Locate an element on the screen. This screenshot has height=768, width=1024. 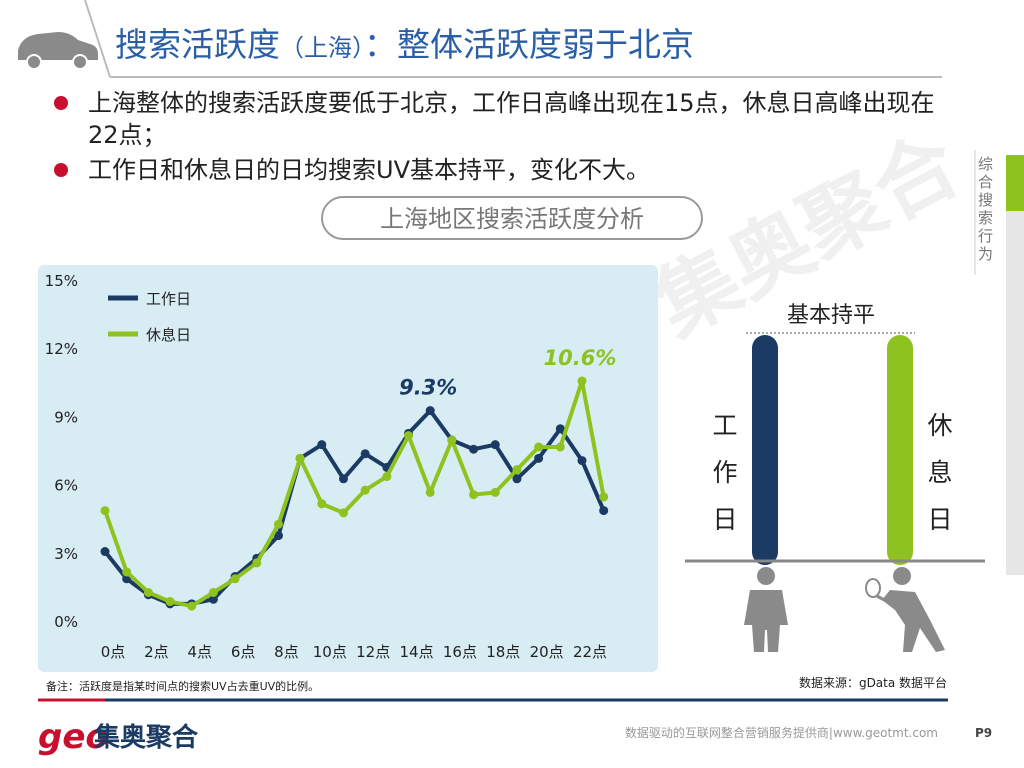
y-tick-label: 3% is located at coordinates (66, 554).